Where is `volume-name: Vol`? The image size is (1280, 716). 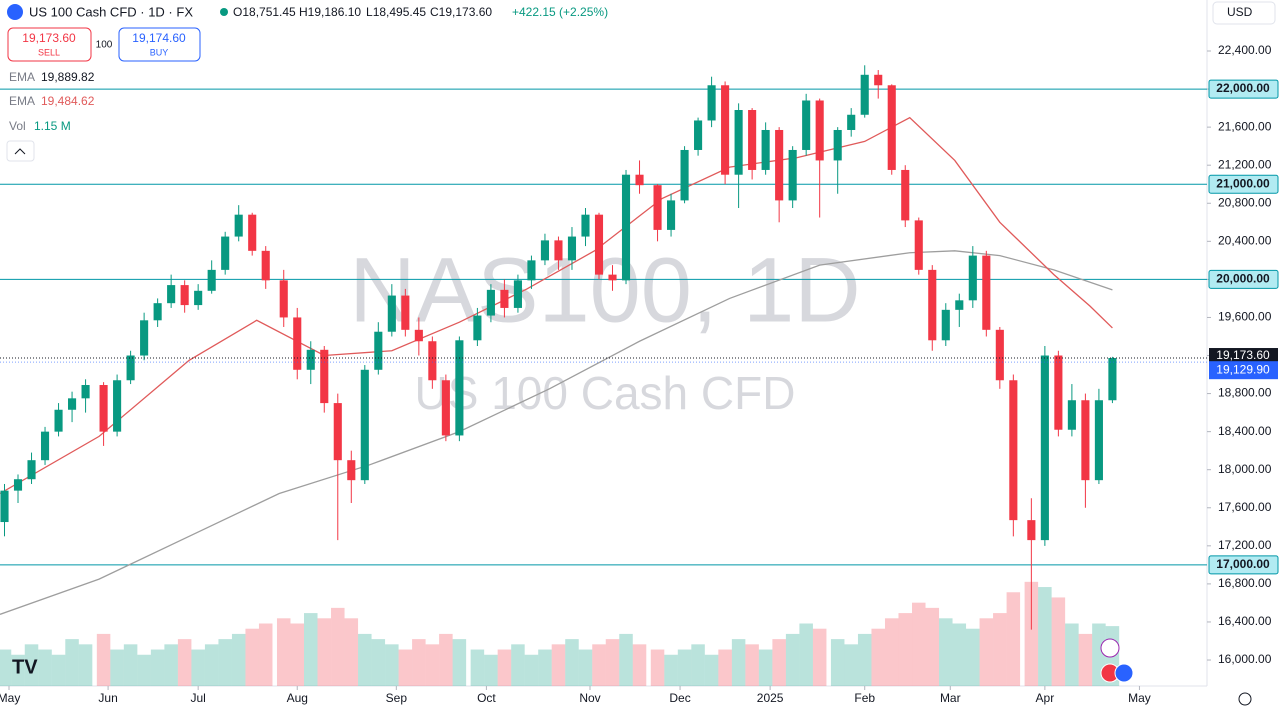
volume-name: Vol is located at coordinates (17, 126).